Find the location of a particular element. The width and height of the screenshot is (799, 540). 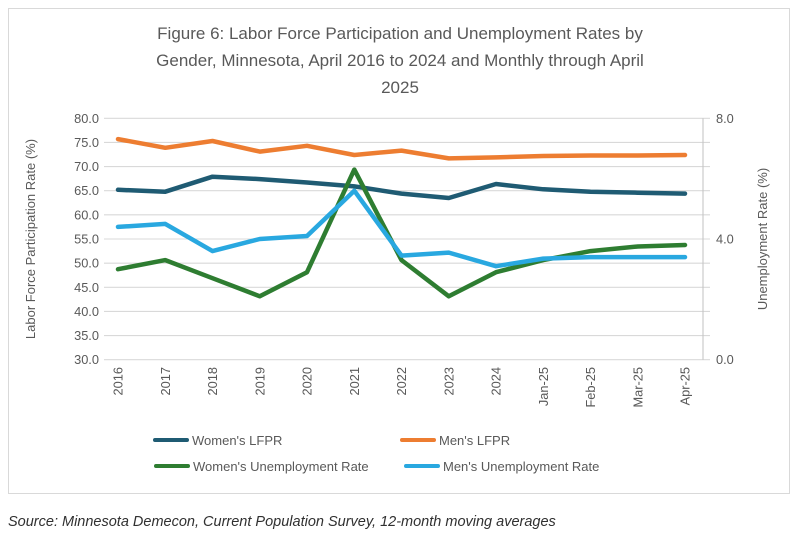

left-axis-tick-label: 60.0 is located at coordinates (86, 214).